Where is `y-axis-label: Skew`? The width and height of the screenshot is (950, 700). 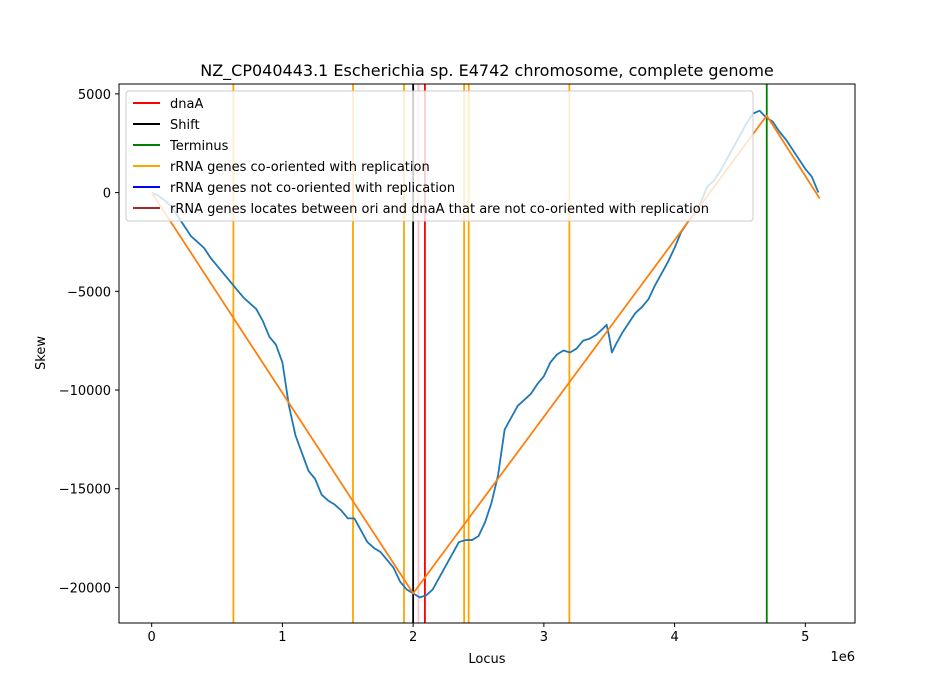 y-axis-label: Skew is located at coordinates (41, 353).